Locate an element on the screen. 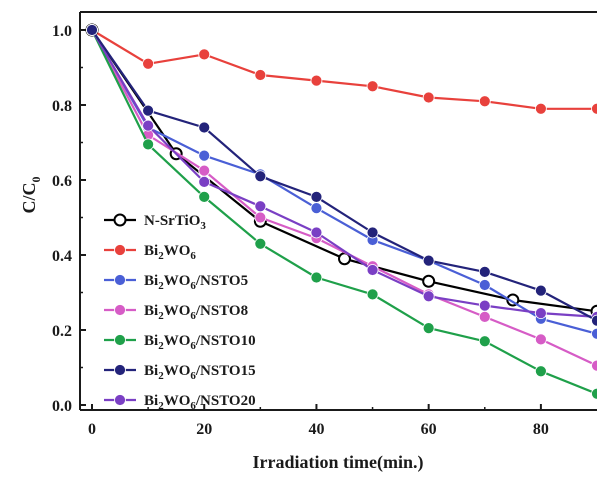 The width and height of the screenshot is (597, 479). legend-entry-6: Bi2WO6/NSTO15 is located at coordinates (180, 372).